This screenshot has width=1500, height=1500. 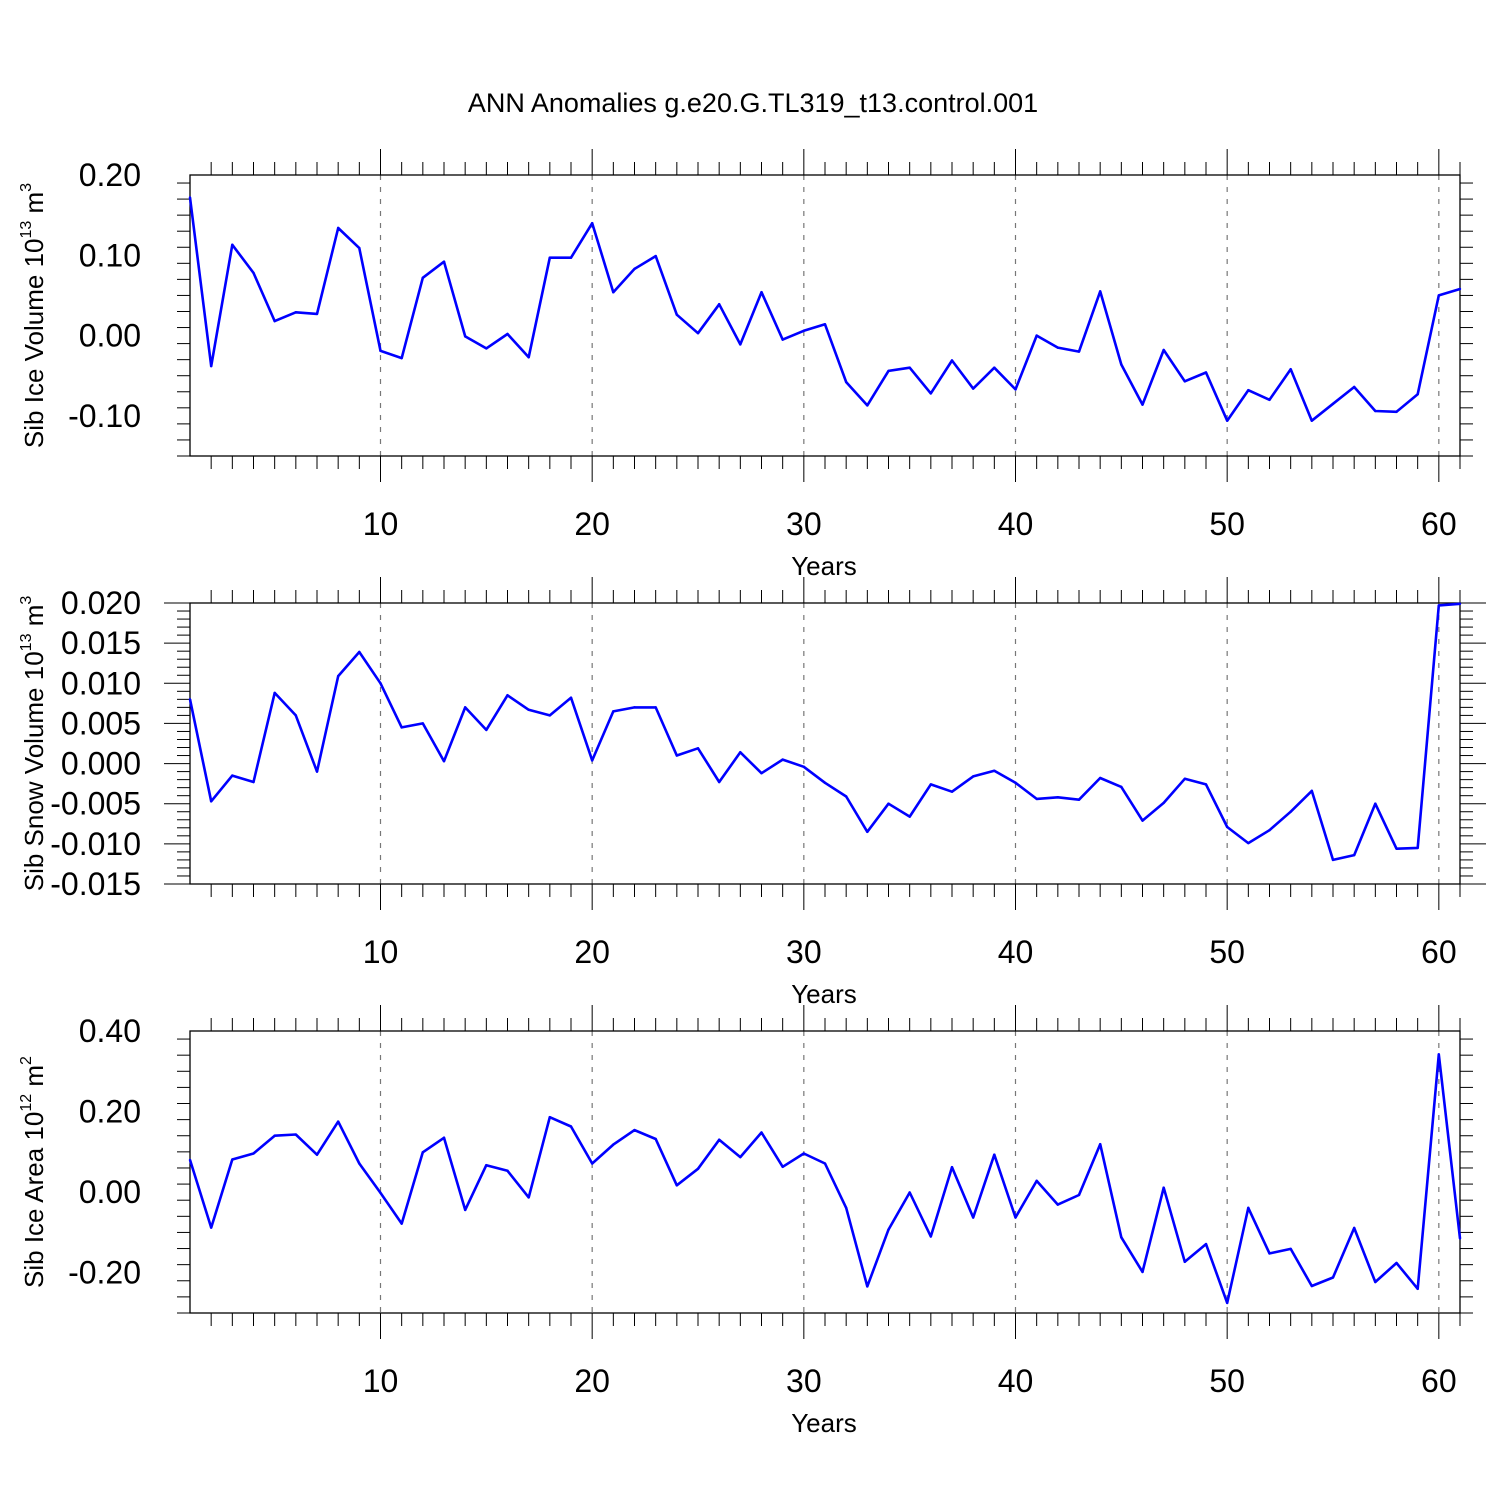 I want to click on y-tick-label: 0.010, so click(x=101, y=683).